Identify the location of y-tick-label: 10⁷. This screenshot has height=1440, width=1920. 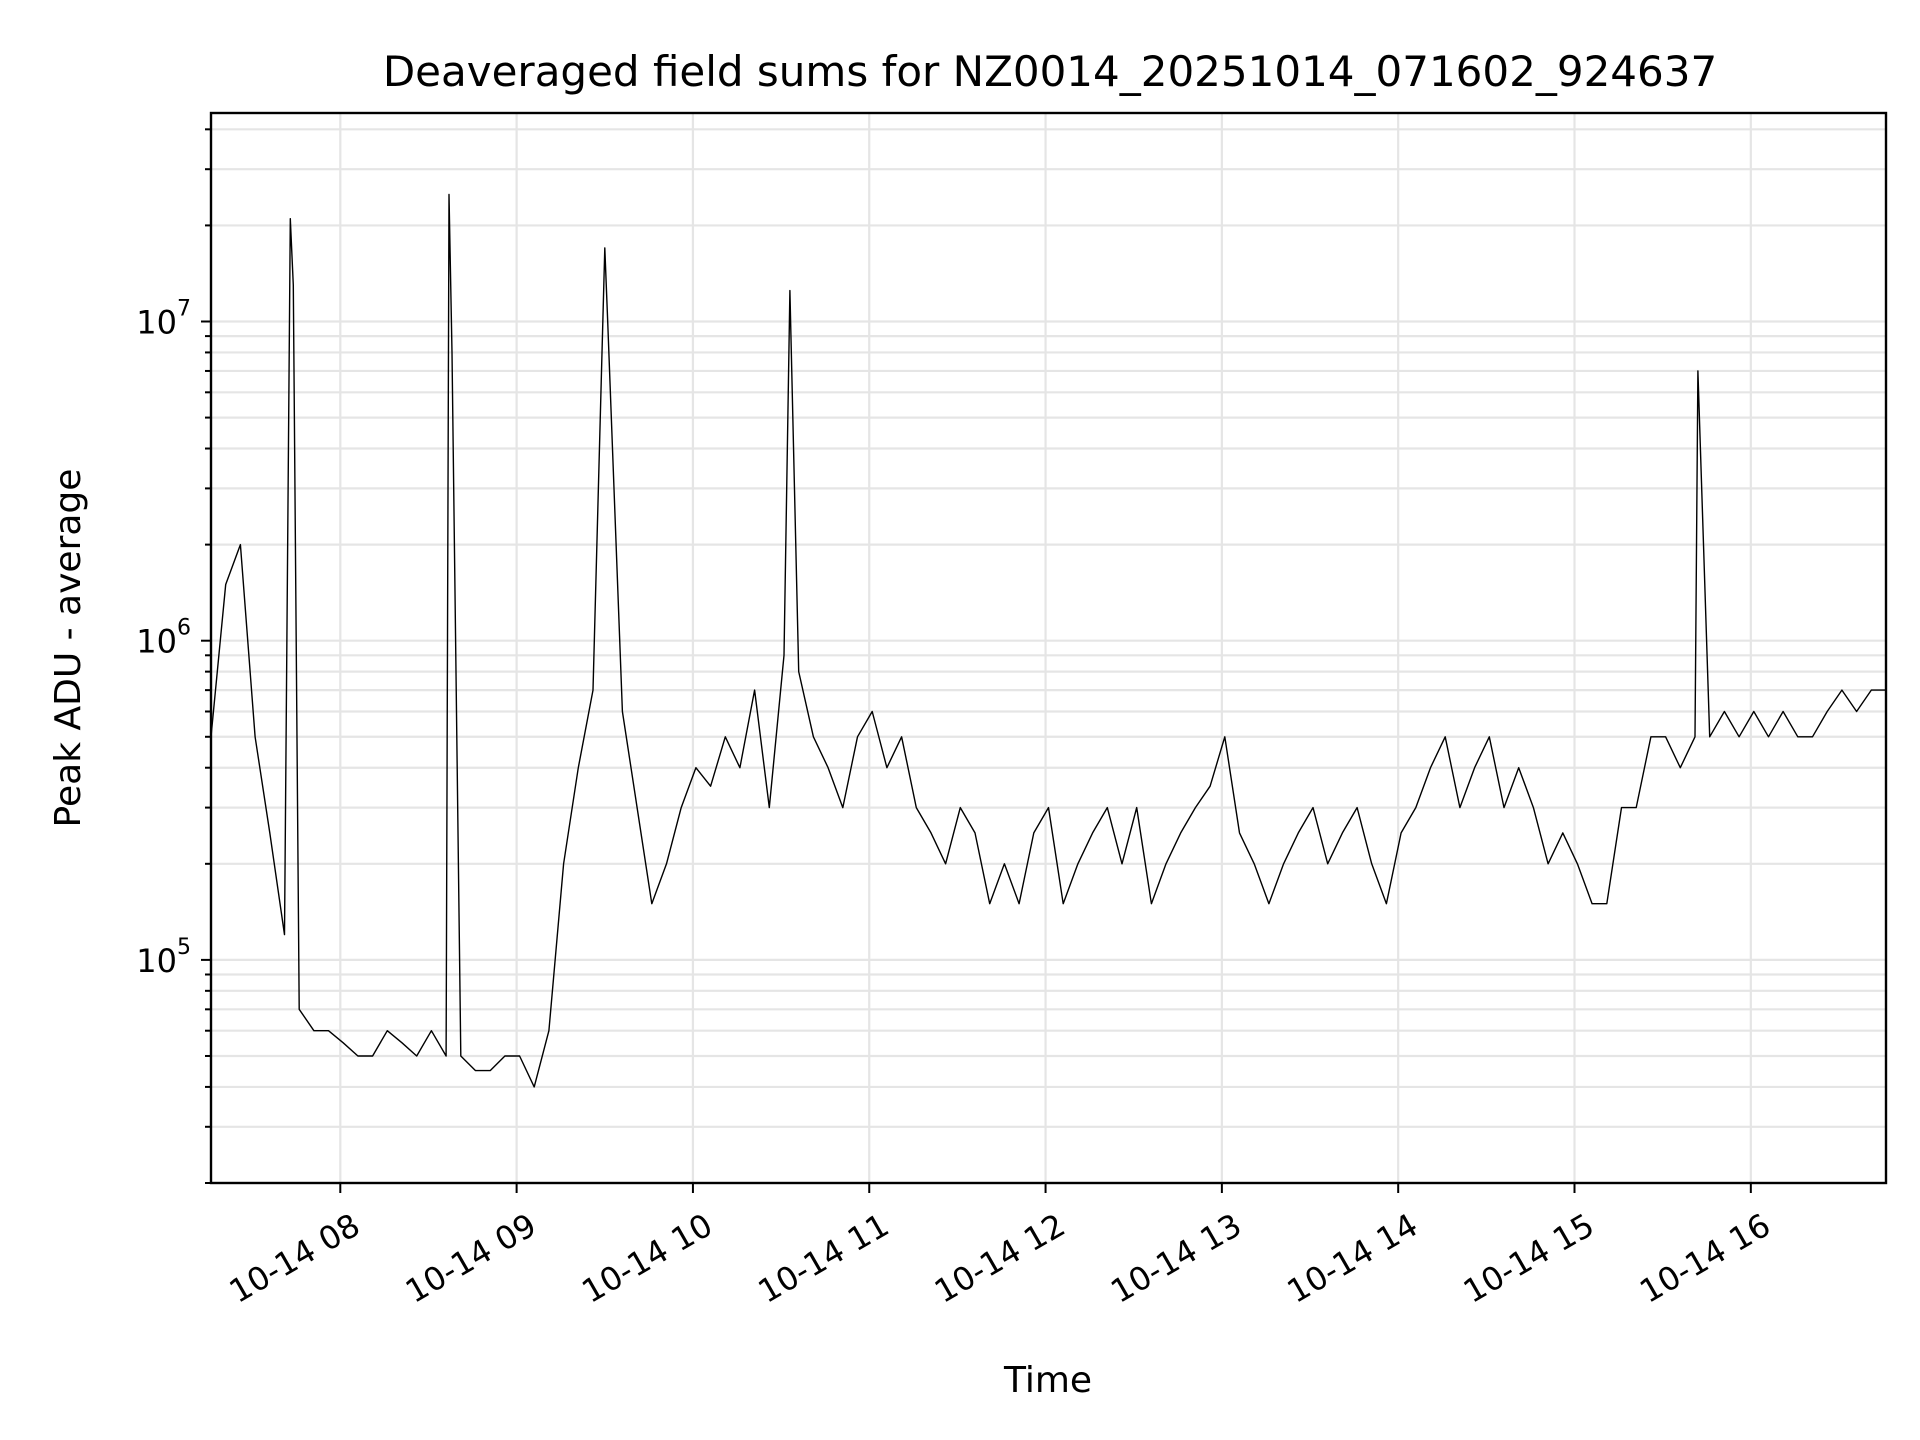
(163, 319).